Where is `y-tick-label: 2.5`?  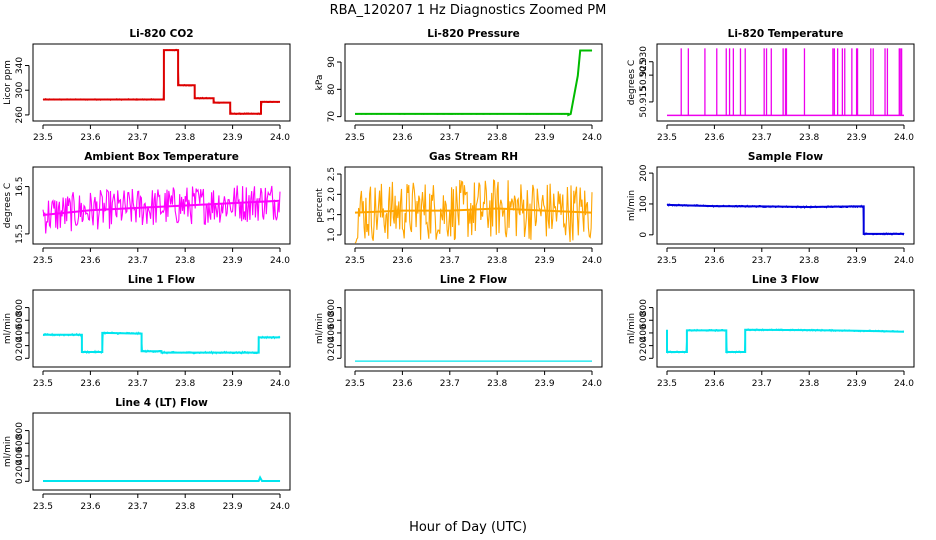 y-tick-label: 2.5 is located at coordinates (332, 174).